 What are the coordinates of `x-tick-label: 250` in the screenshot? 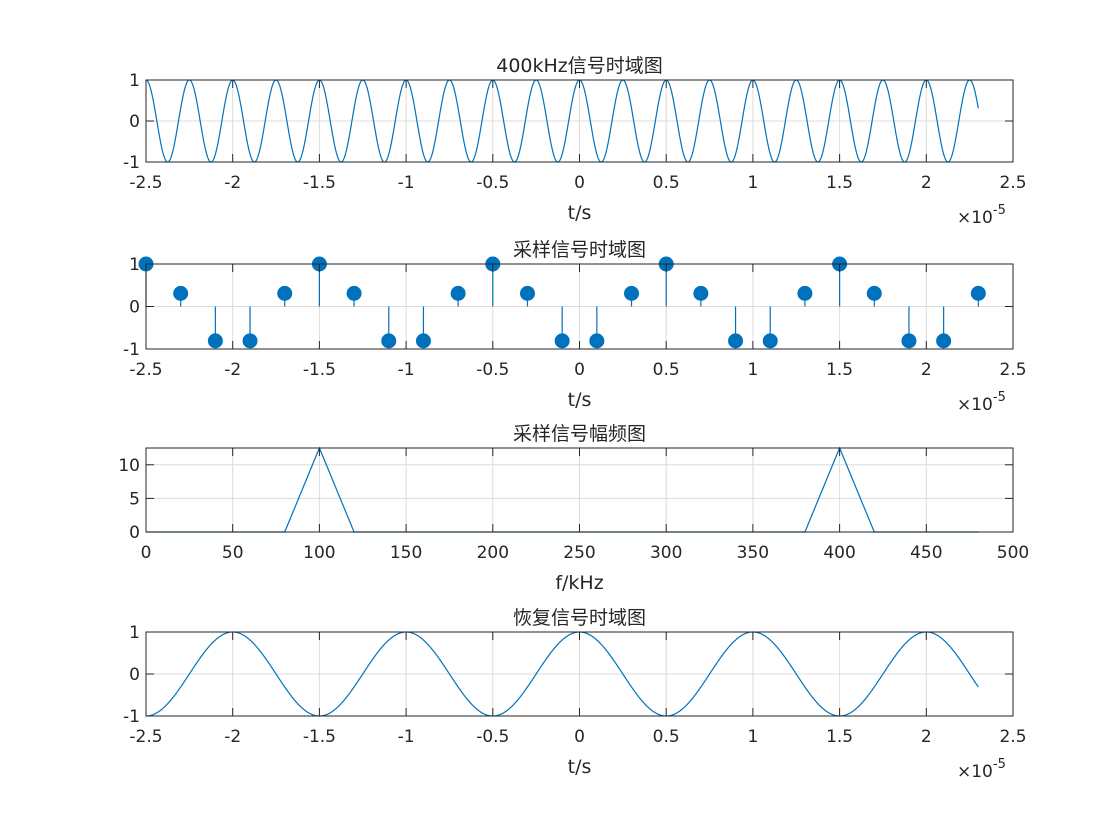 It's located at (579, 553).